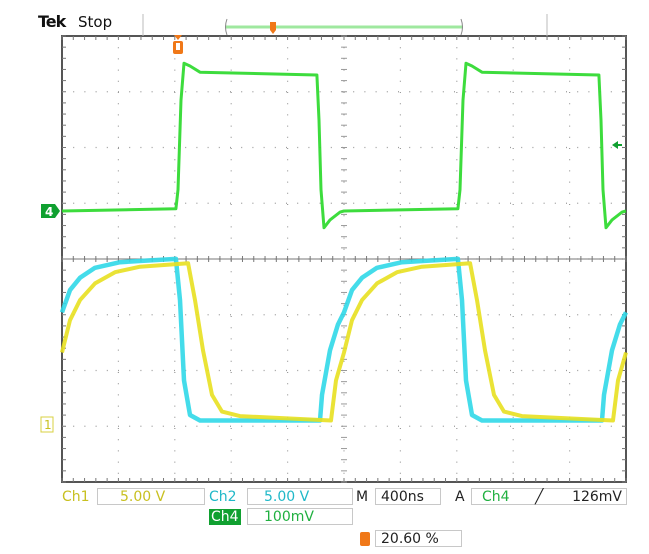  I want to click on trigger-position-icon, so click(365, 539).